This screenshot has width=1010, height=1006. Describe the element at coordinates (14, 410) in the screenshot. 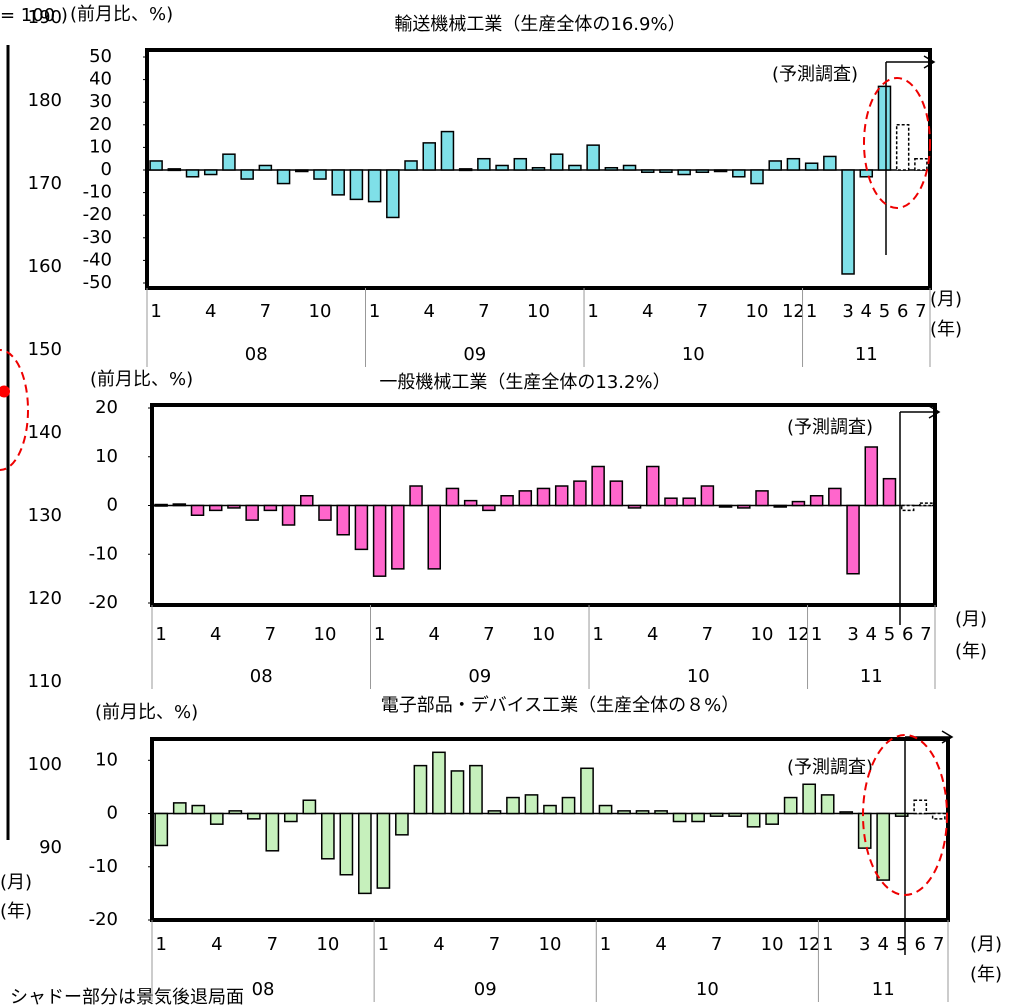

I see `highlight-ellipse` at that location.